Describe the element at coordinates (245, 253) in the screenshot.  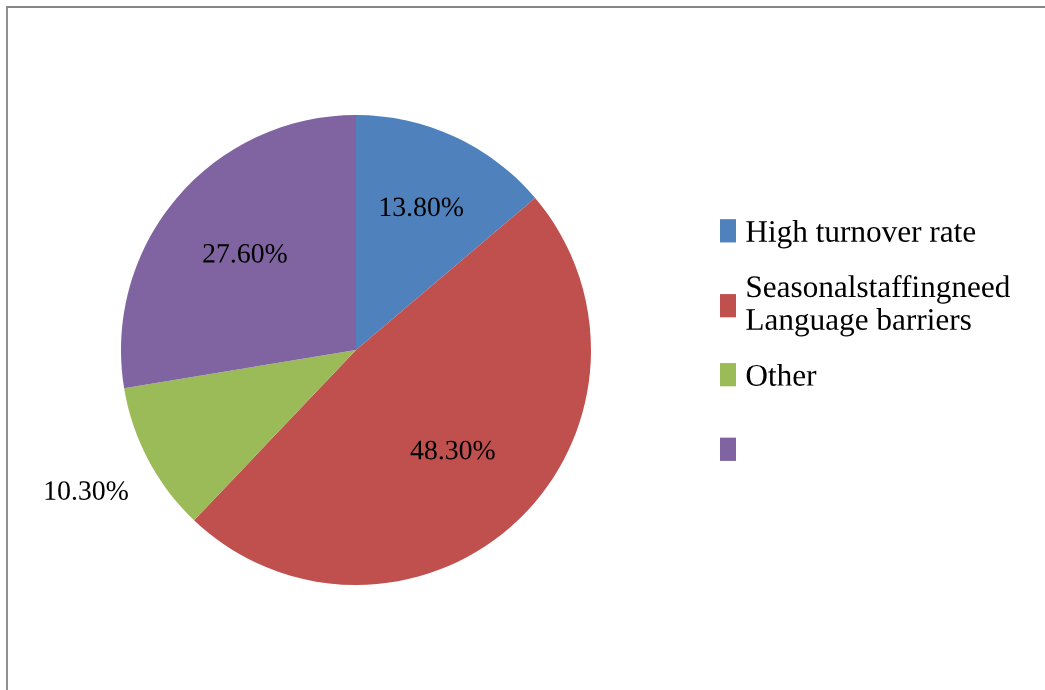
I see `data-label: 27.60%` at that location.